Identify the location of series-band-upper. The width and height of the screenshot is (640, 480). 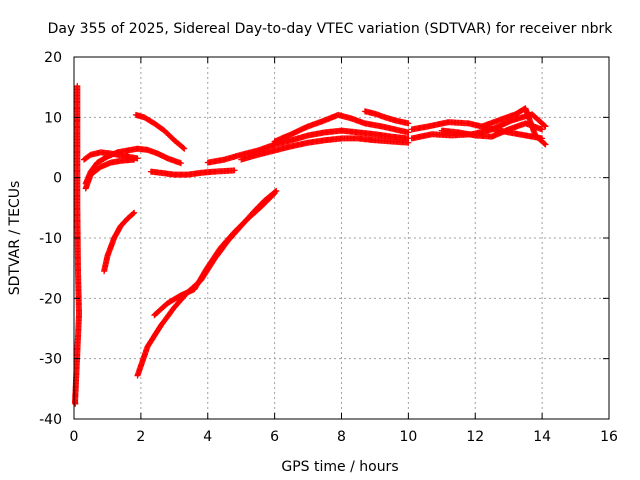
(341, 128).